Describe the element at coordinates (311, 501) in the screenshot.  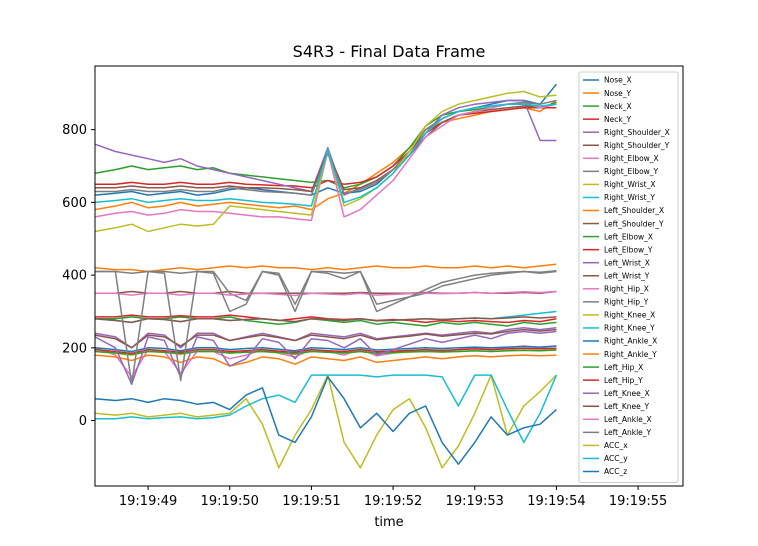
I see `x-tick-label: 19:19:51` at that location.